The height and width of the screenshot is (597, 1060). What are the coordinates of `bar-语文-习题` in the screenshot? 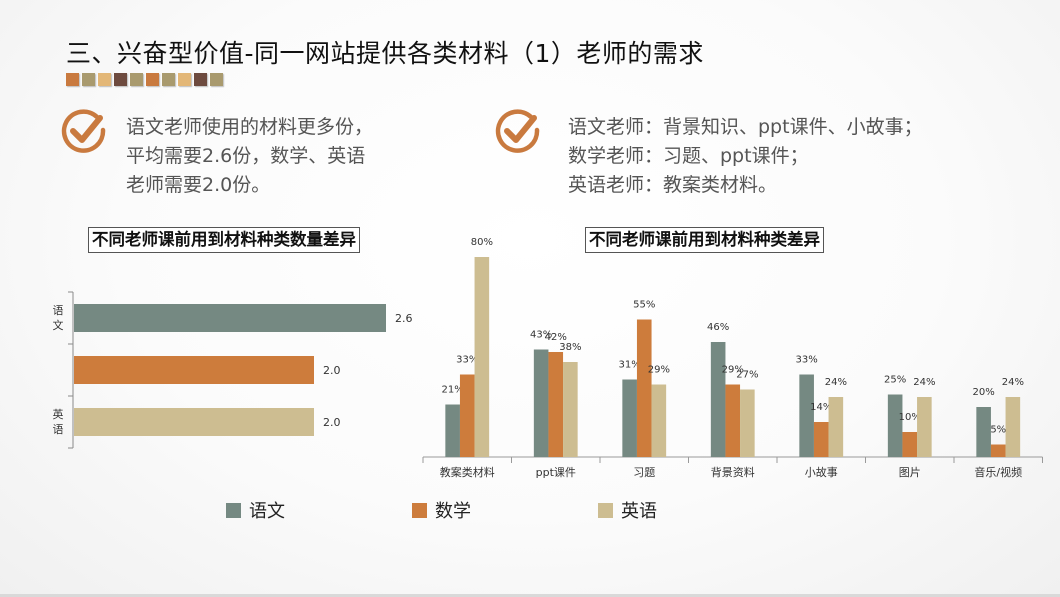 It's located at (629, 418).